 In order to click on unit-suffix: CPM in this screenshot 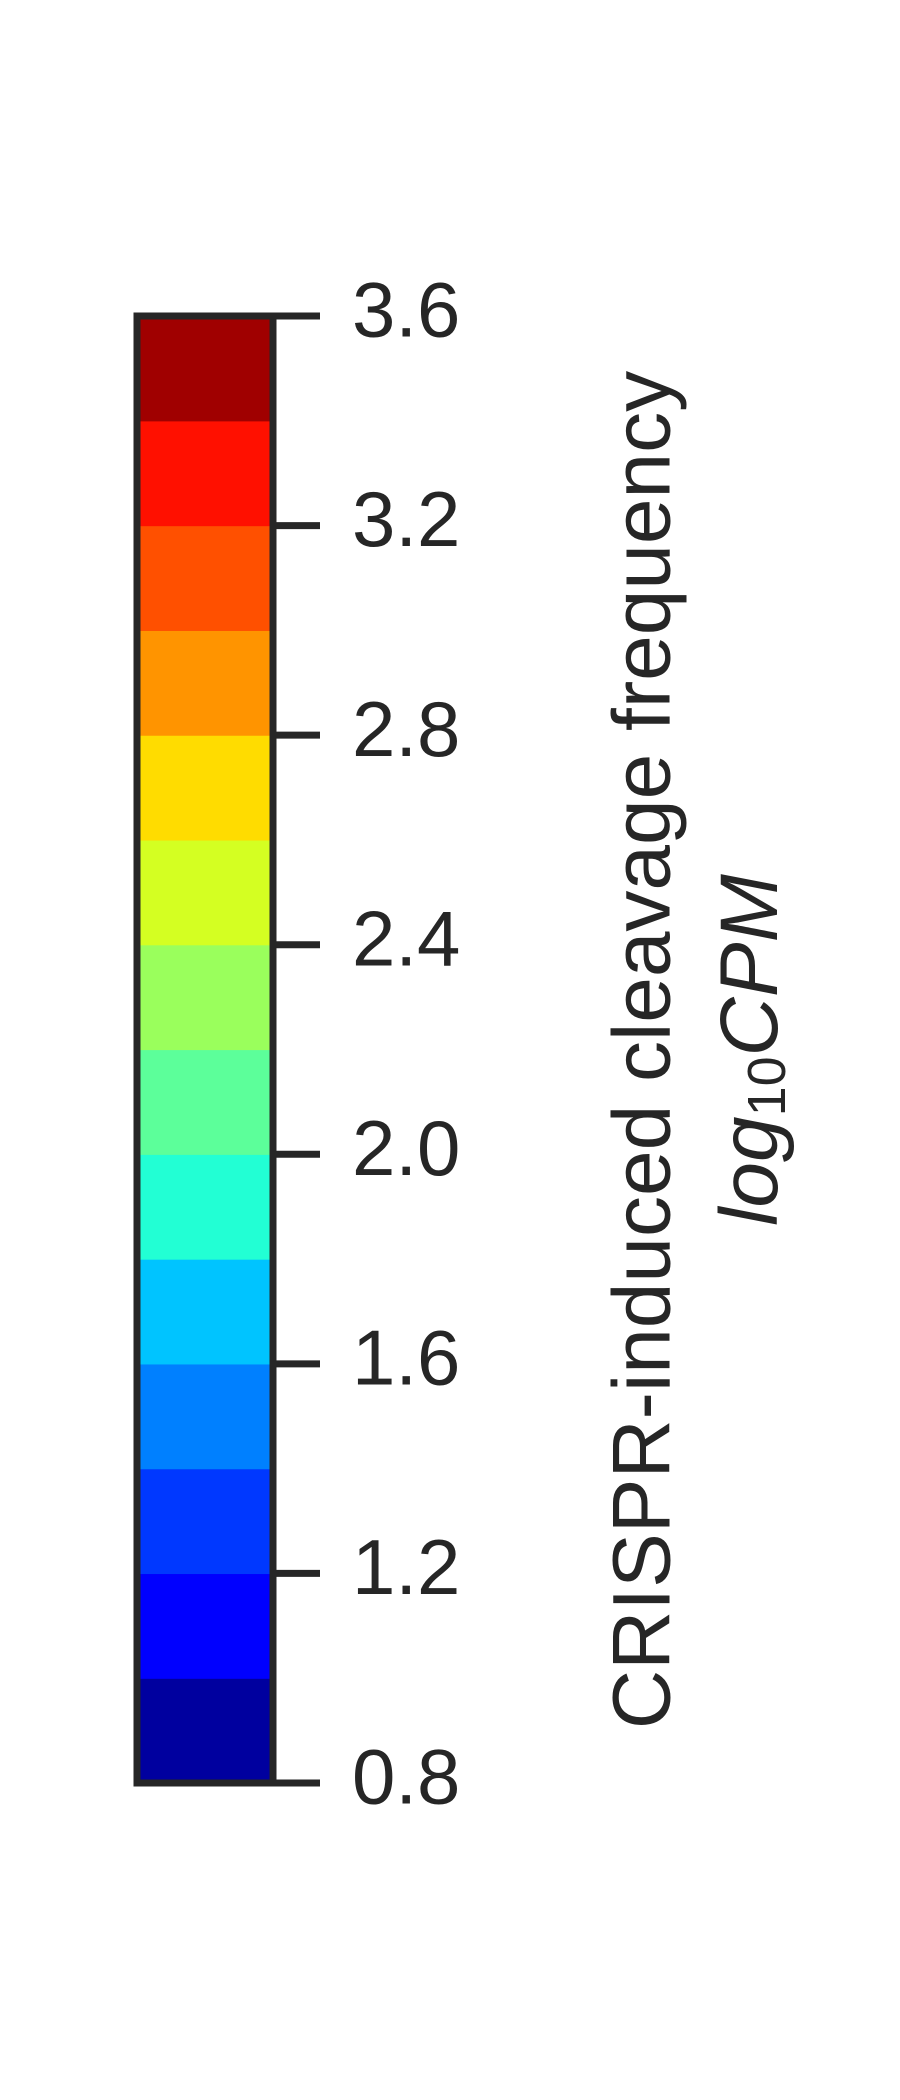, I will do `click(749, 964)`.